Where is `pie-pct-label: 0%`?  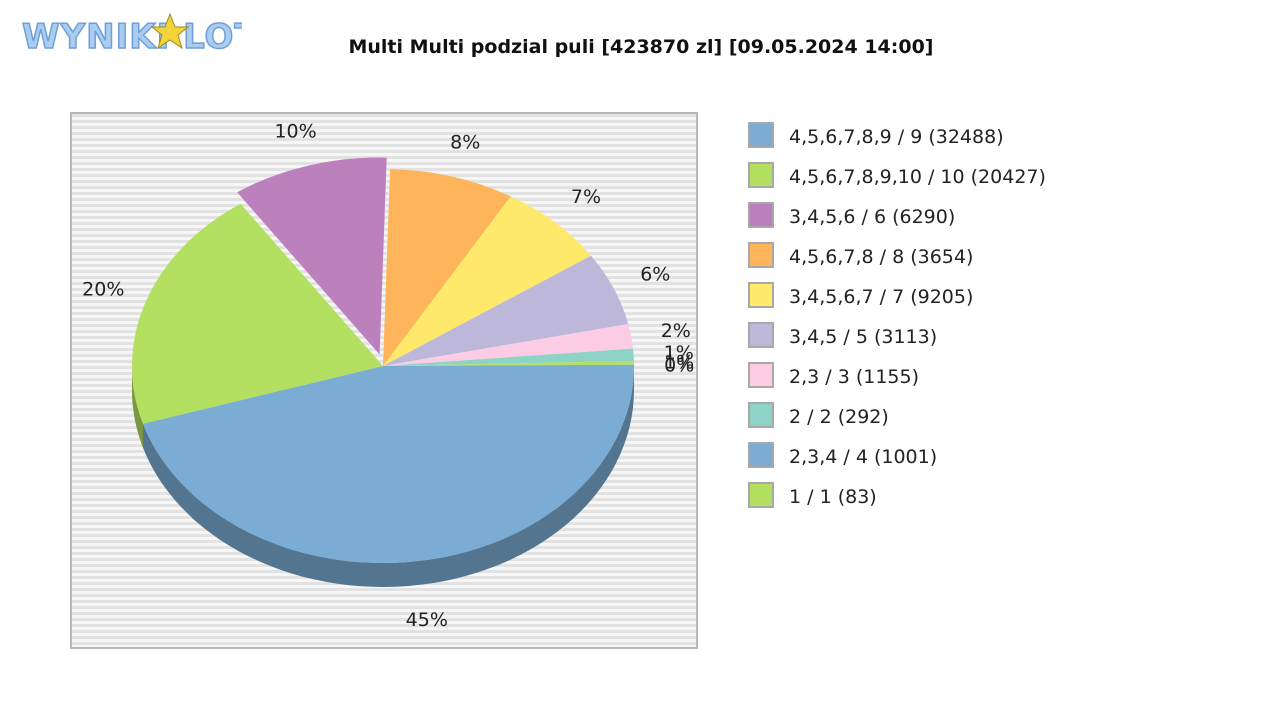
pie-pct-label: 0% is located at coordinates (679, 365).